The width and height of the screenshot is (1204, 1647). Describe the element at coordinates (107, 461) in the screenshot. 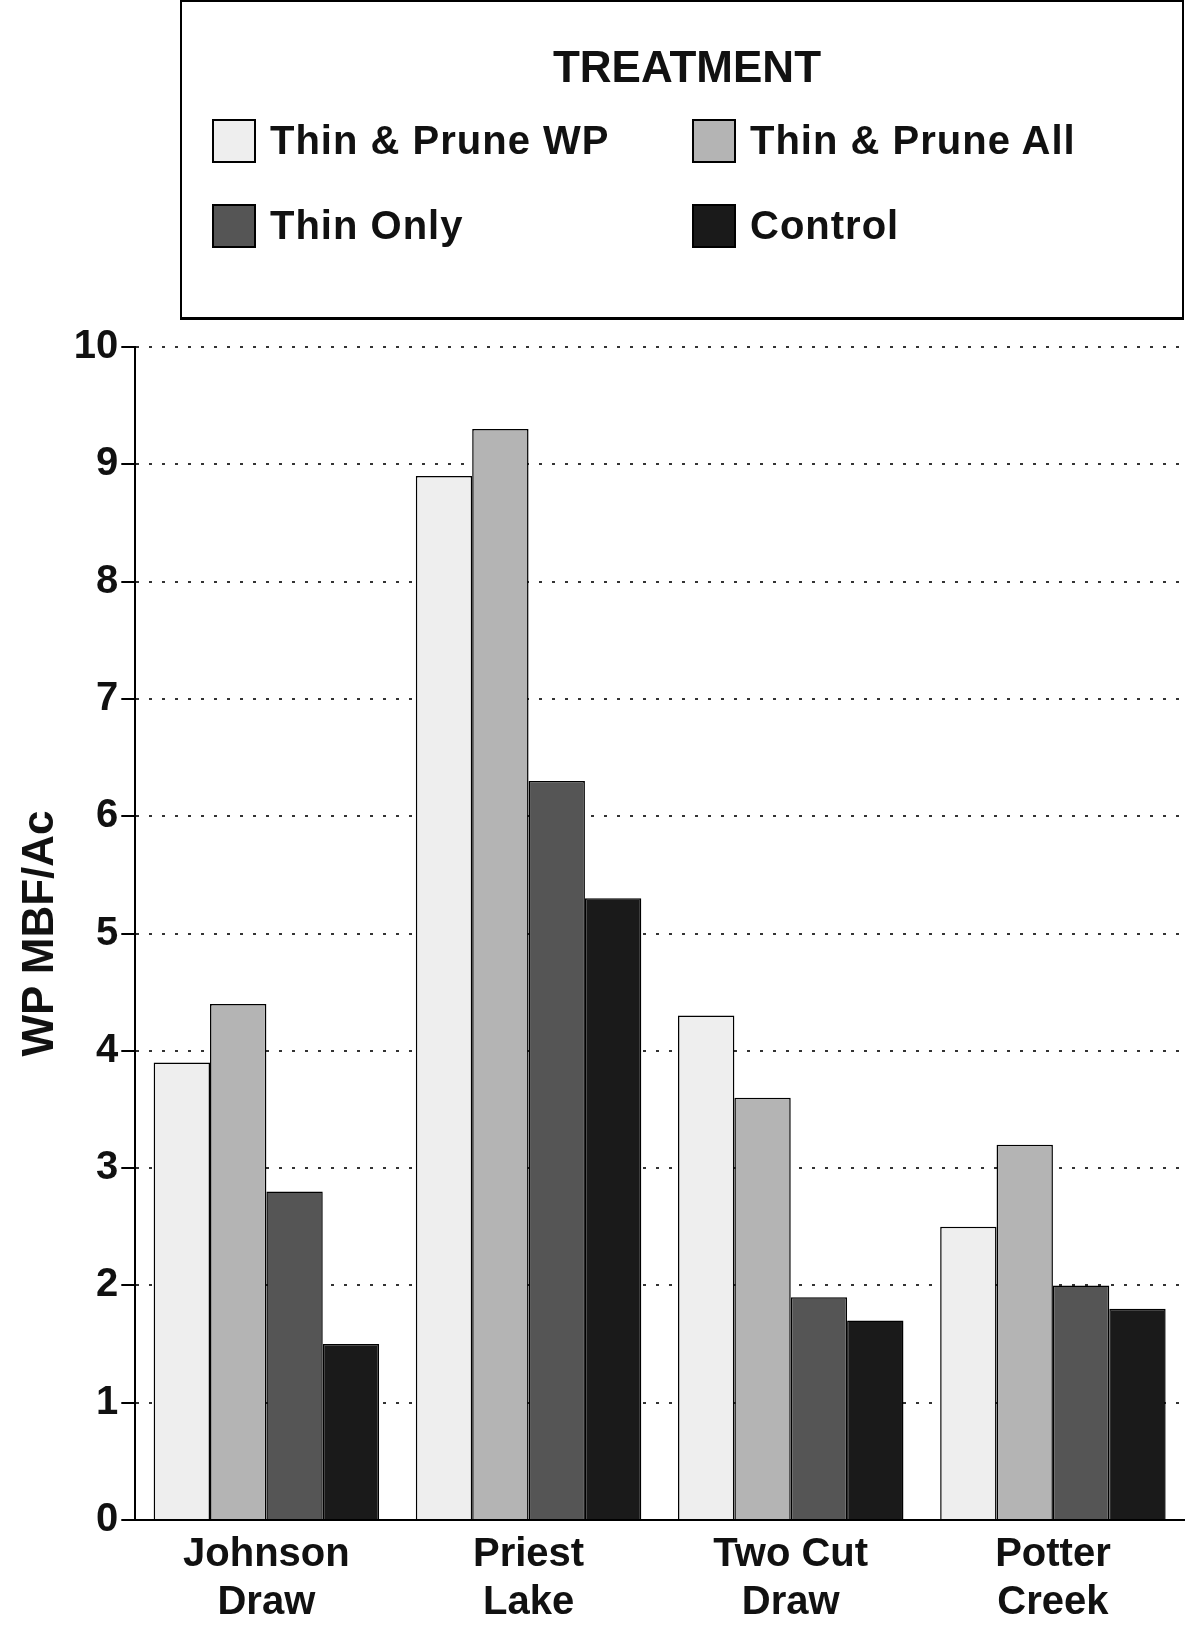

I see `y-tick-label: 9` at that location.